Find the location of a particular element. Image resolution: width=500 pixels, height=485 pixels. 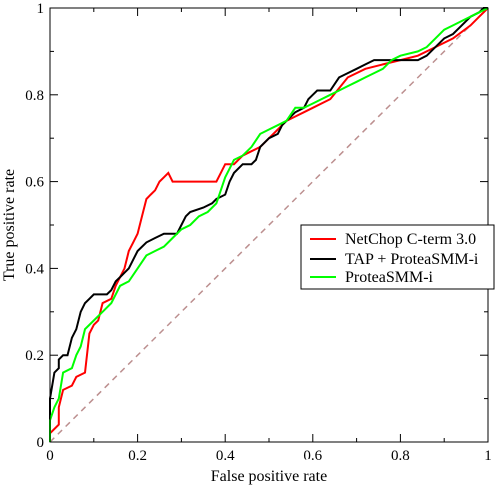

x-tick-label: 0.2 is located at coordinates (137, 456).